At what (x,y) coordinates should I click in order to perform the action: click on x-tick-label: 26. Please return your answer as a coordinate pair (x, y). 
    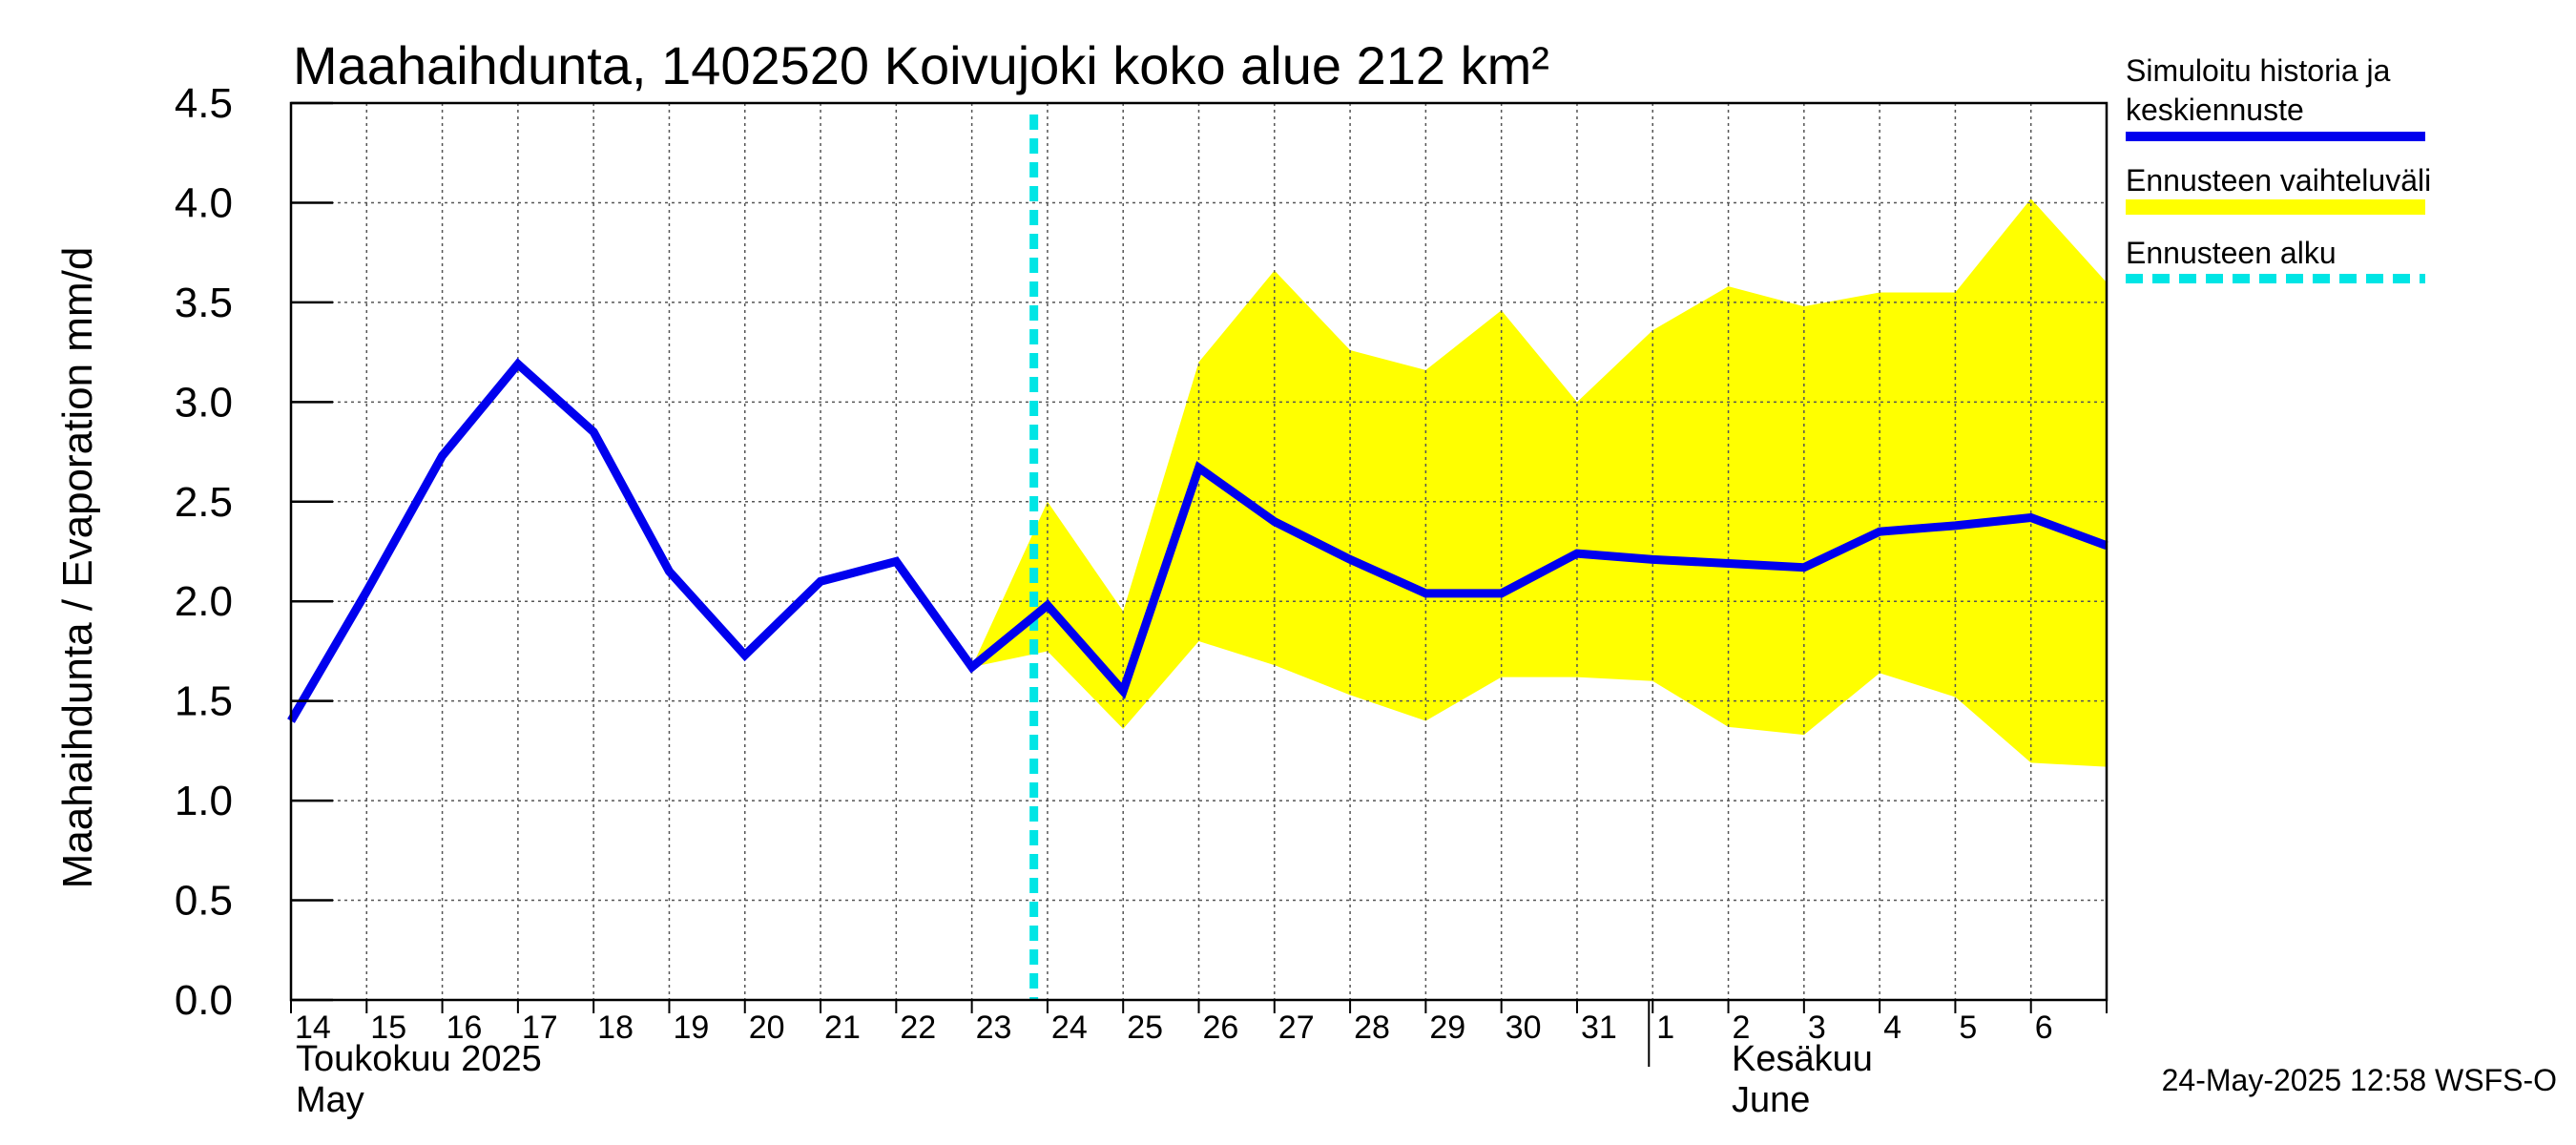
    Looking at the image, I should click on (1221, 1028).